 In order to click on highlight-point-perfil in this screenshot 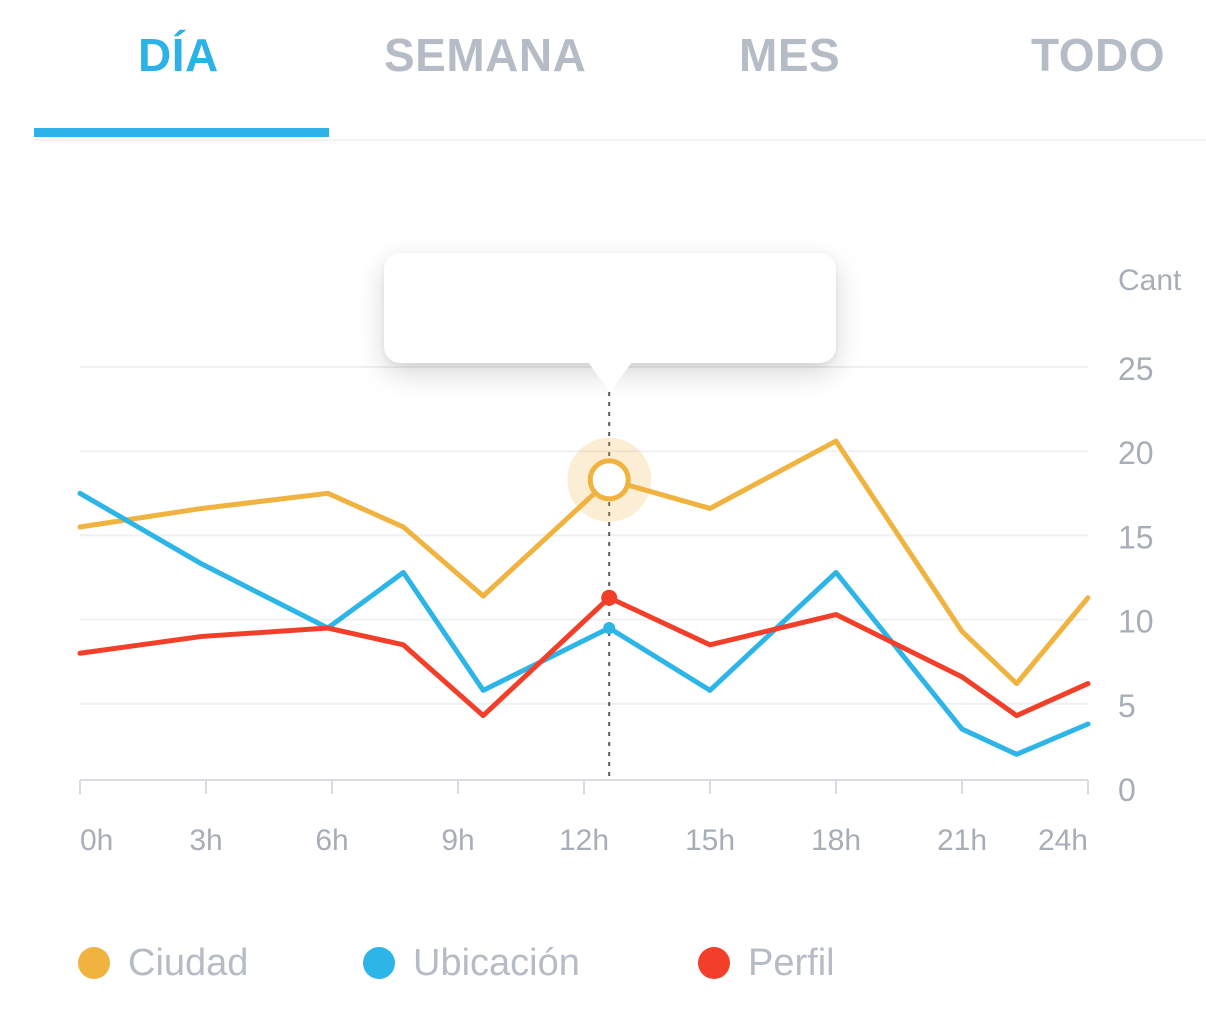, I will do `click(609, 597)`.